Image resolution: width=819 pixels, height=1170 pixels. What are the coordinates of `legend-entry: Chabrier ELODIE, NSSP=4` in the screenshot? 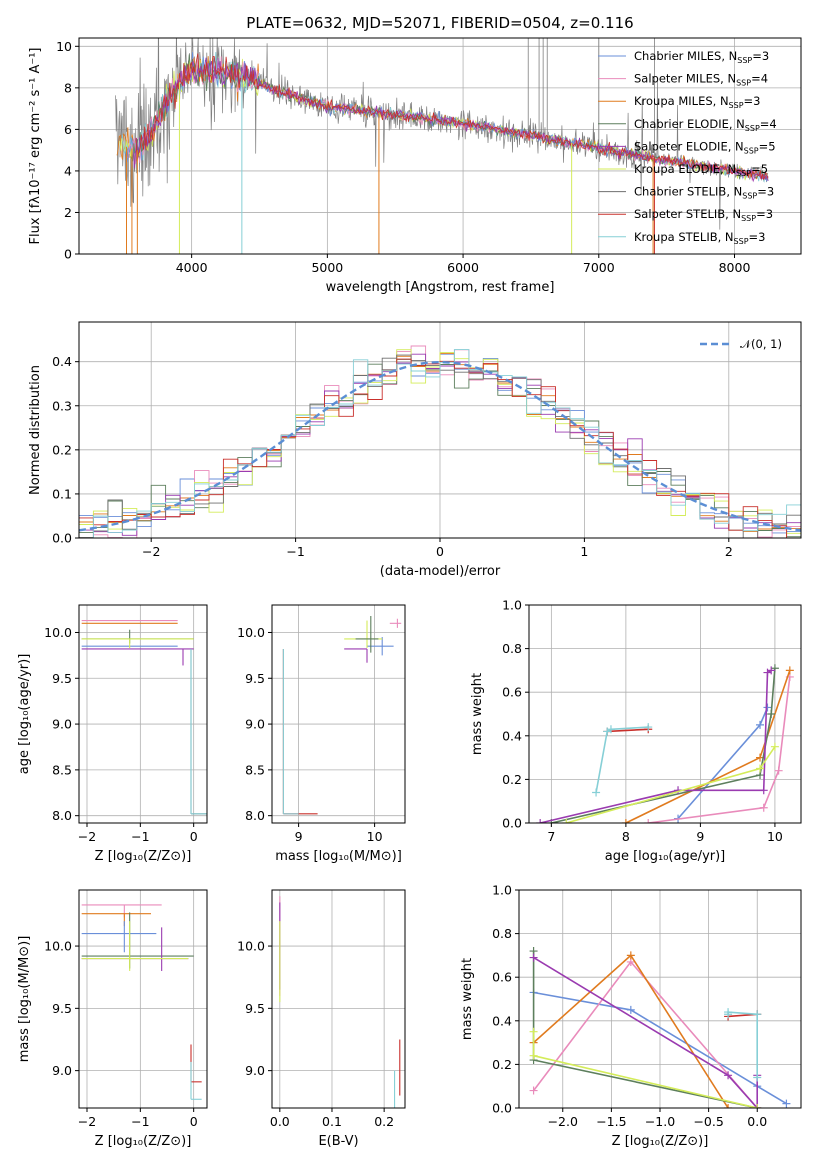 It's located at (705, 125).